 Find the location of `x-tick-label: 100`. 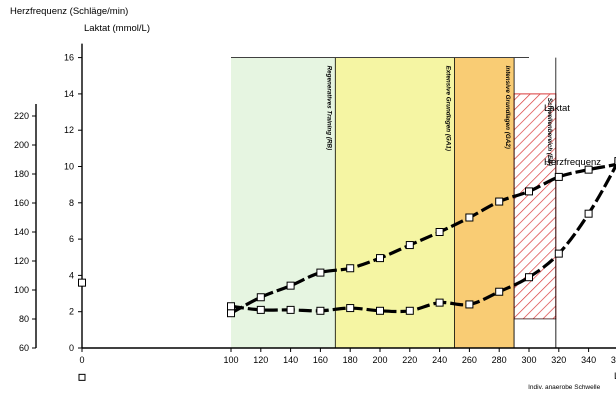

x-tick-label: 100 is located at coordinates (230, 360).